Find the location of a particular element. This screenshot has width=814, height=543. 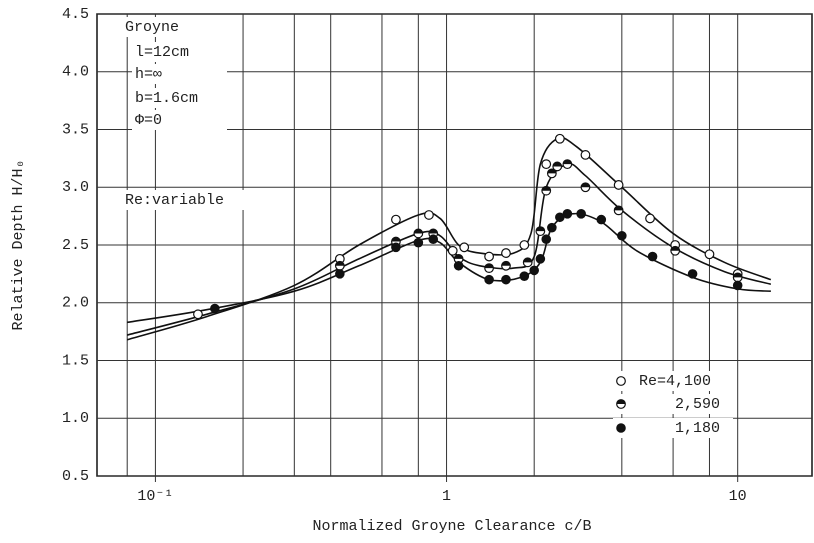

y-tick-label: 4.5 is located at coordinates (75, 14).